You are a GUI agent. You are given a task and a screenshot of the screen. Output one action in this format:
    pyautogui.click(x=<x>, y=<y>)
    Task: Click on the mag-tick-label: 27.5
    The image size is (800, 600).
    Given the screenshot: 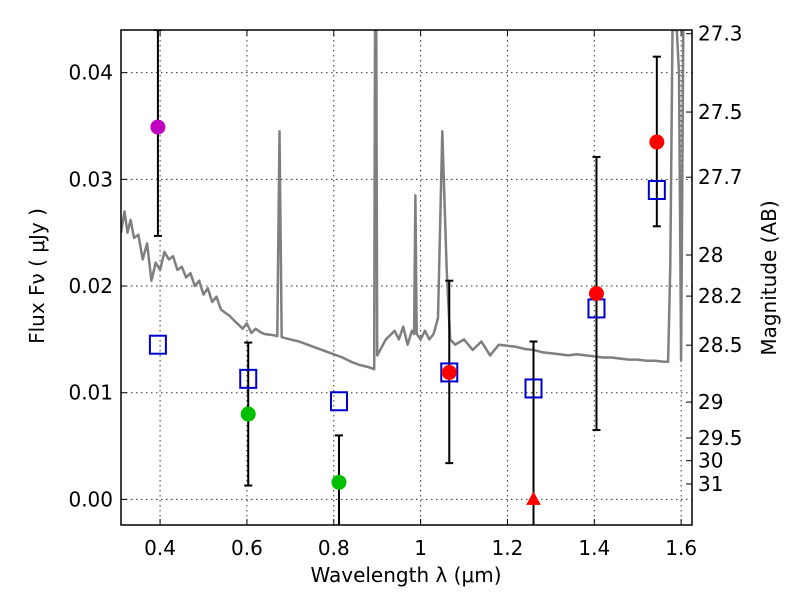 What is the action you would take?
    pyautogui.click(x=720, y=112)
    